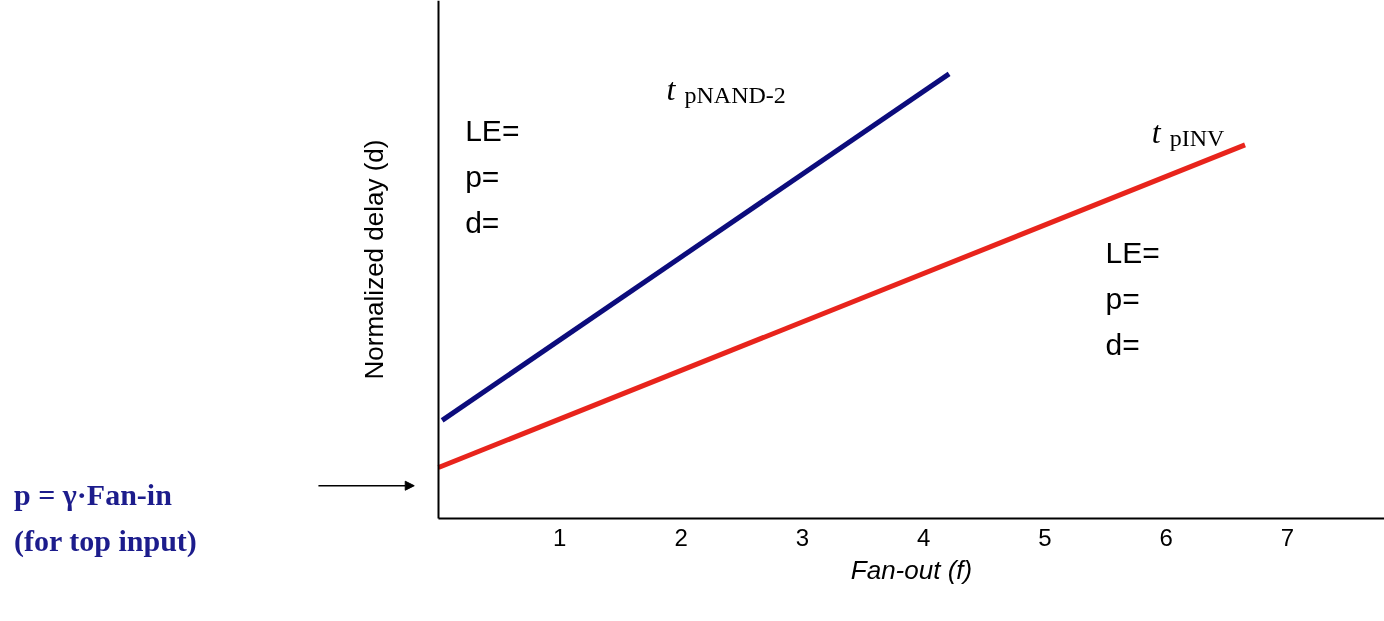 The image size is (1384, 621). Describe the element at coordinates (1045, 538) in the screenshot. I see `x-tick-label: 5` at that location.